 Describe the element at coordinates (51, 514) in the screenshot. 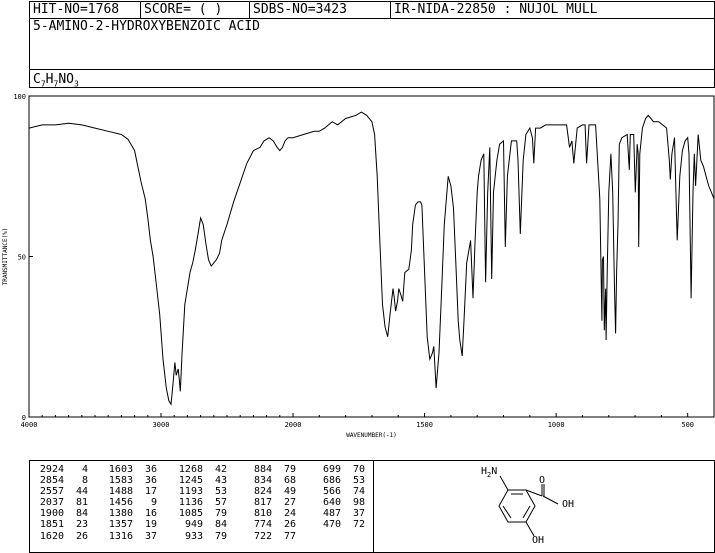

I see `peak-wavenumber: 1900` at that location.